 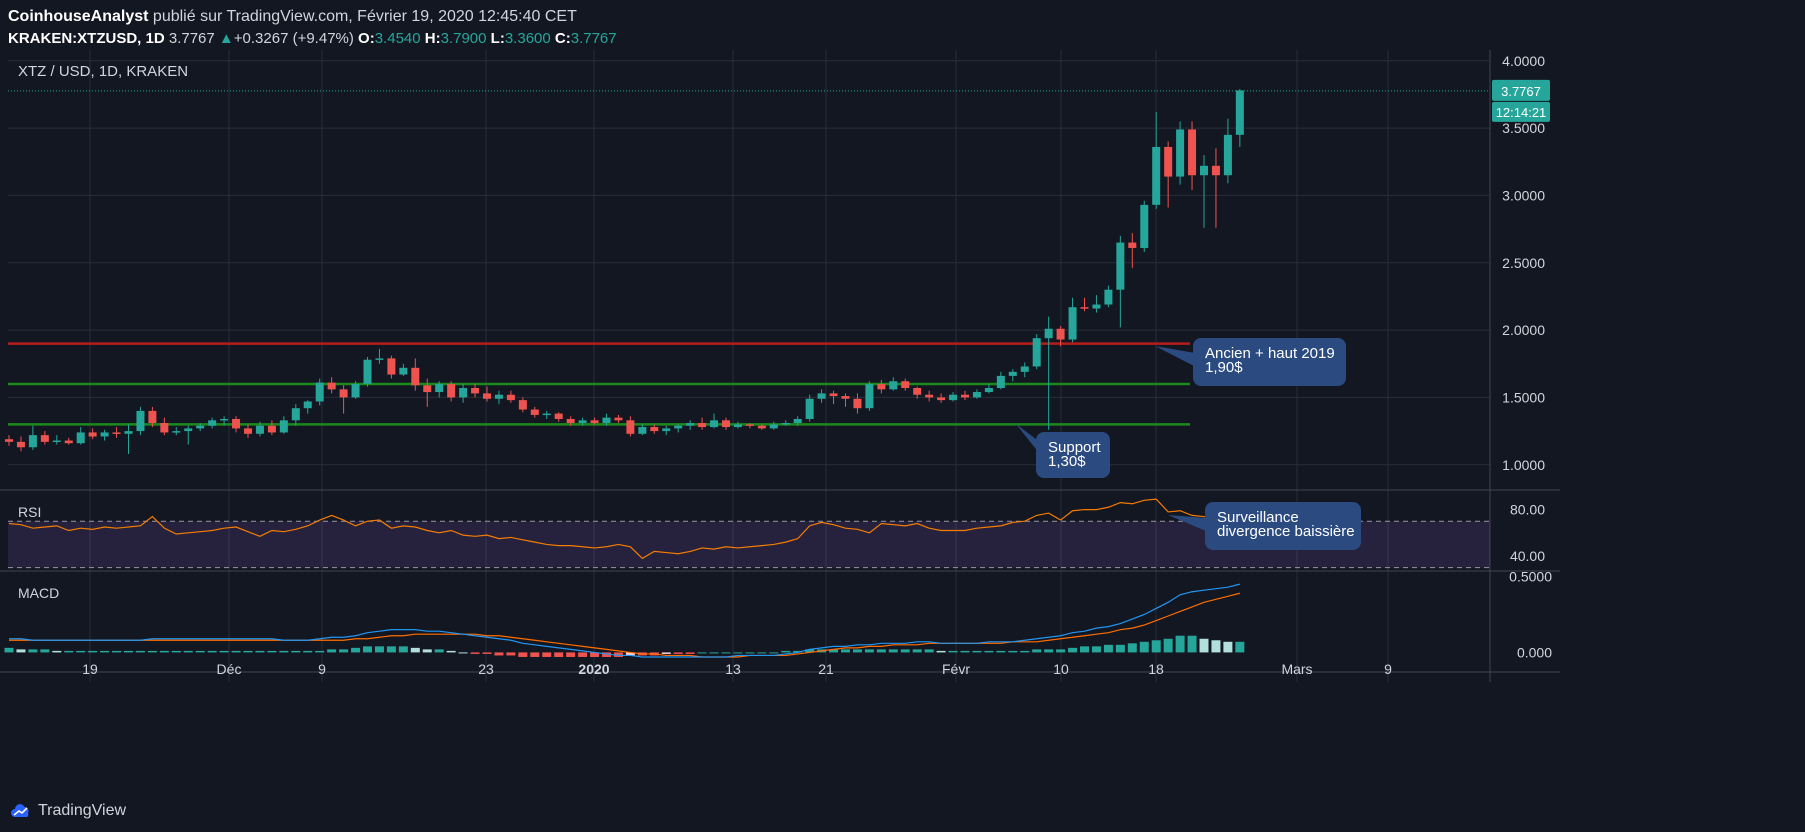 What do you see at coordinates (1388, 669) in the screenshot?
I see `time-tick-label: 9` at bounding box center [1388, 669].